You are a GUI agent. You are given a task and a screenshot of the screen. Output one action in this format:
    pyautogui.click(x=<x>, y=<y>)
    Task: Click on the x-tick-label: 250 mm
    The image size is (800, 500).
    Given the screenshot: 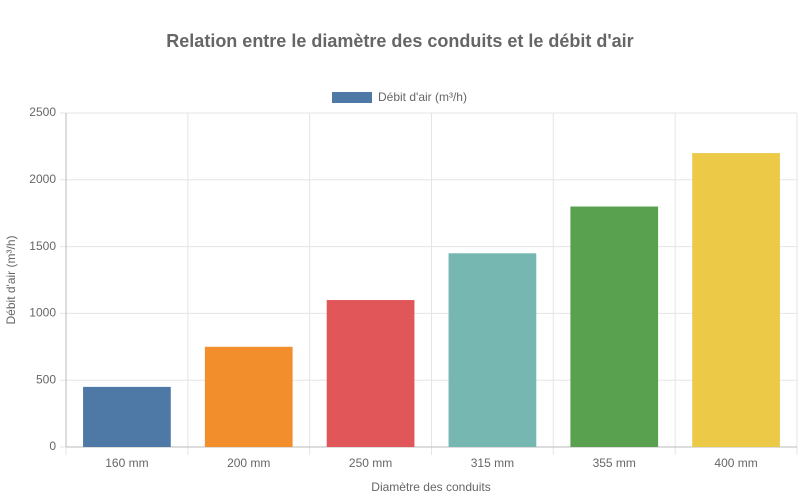 What is the action you would take?
    pyautogui.click(x=370, y=463)
    